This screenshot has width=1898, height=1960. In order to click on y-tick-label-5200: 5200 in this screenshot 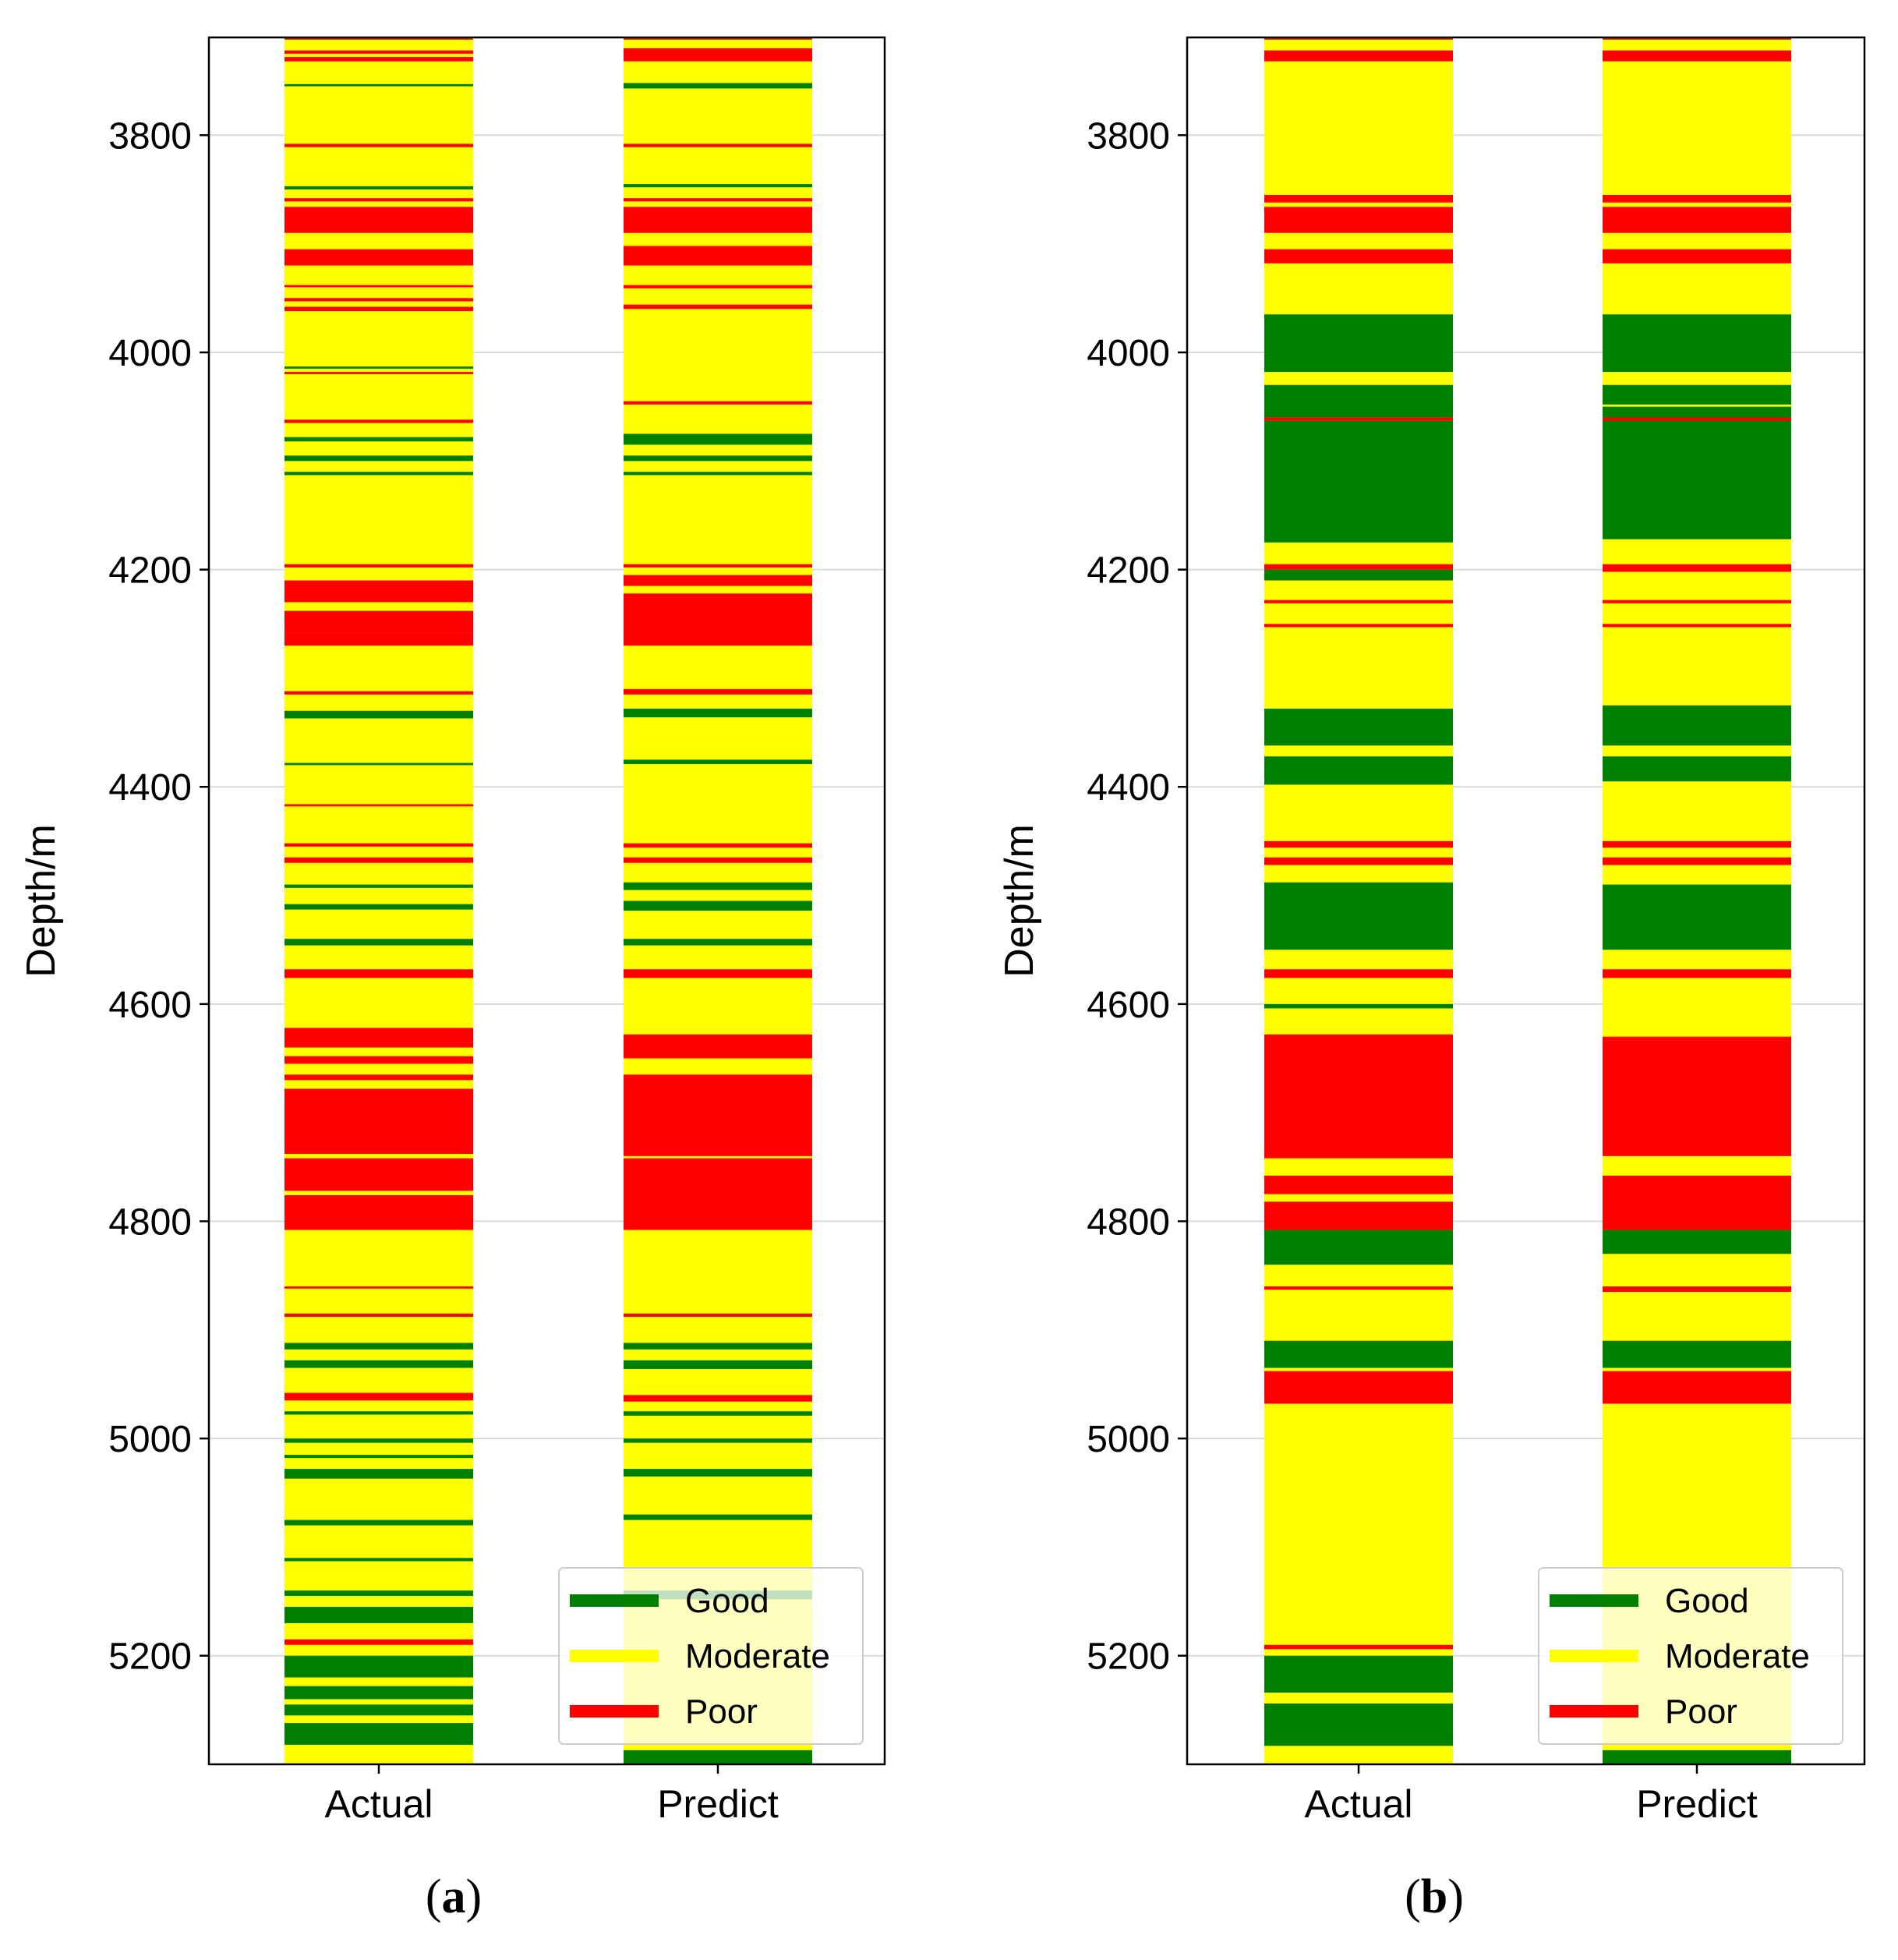, I will do `click(150, 1657)`.